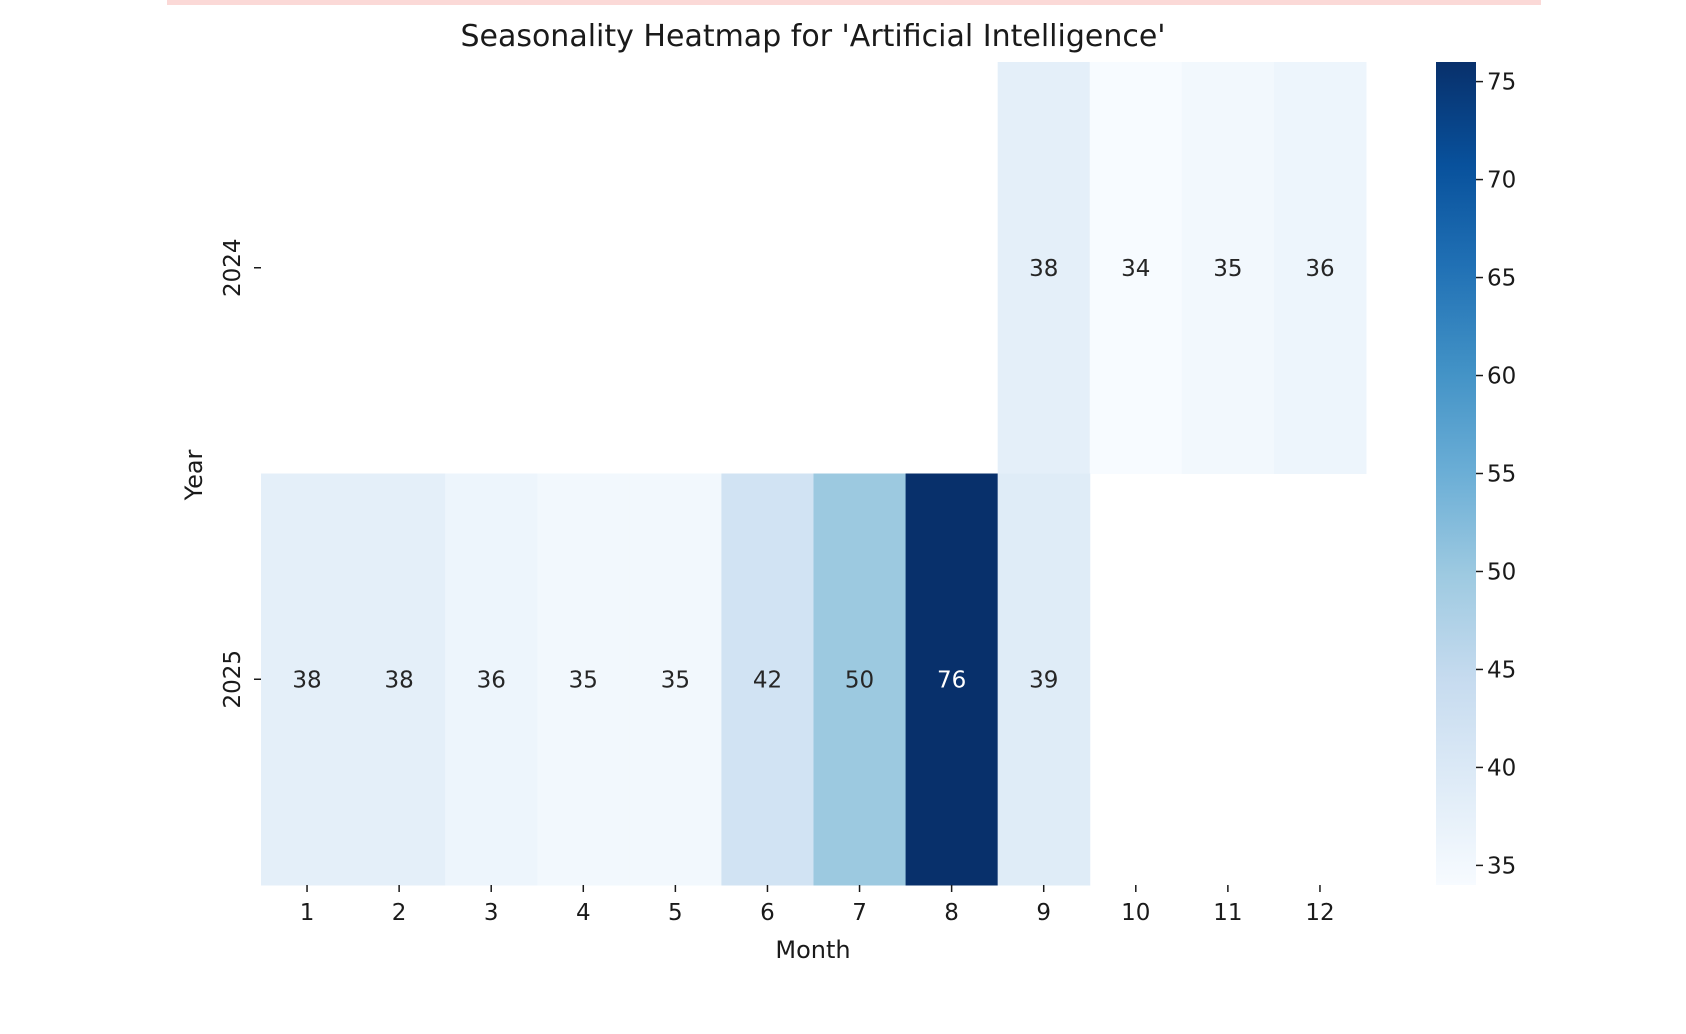  What do you see at coordinates (194, 475) in the screenshot?
I see `y-axis-label: Year` at bounding box center [194, 475].